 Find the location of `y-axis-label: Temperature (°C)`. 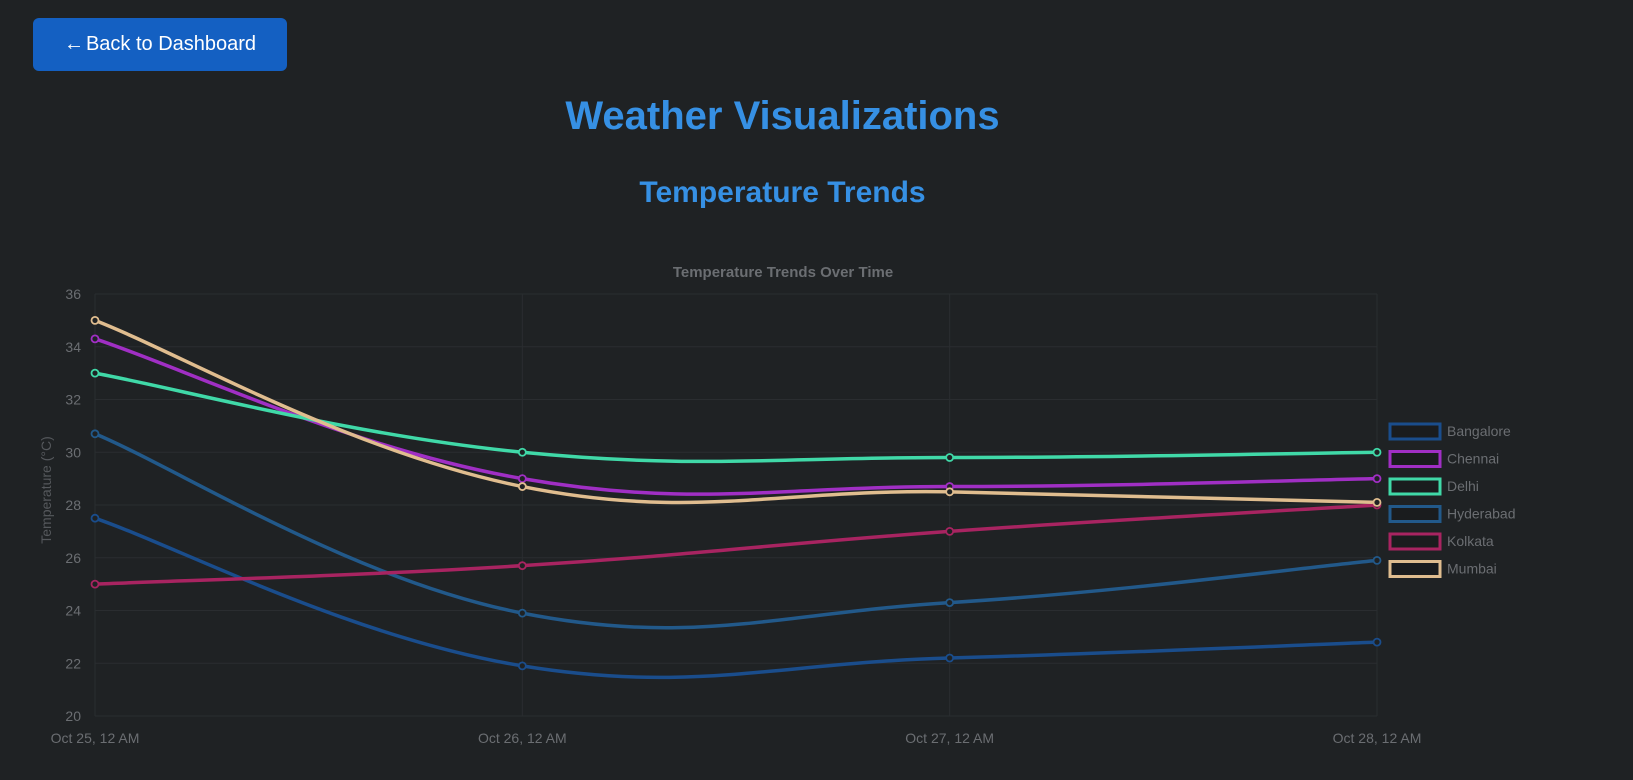

y-axis-label: Temperature (°C) is located at coordinates (46, 490).